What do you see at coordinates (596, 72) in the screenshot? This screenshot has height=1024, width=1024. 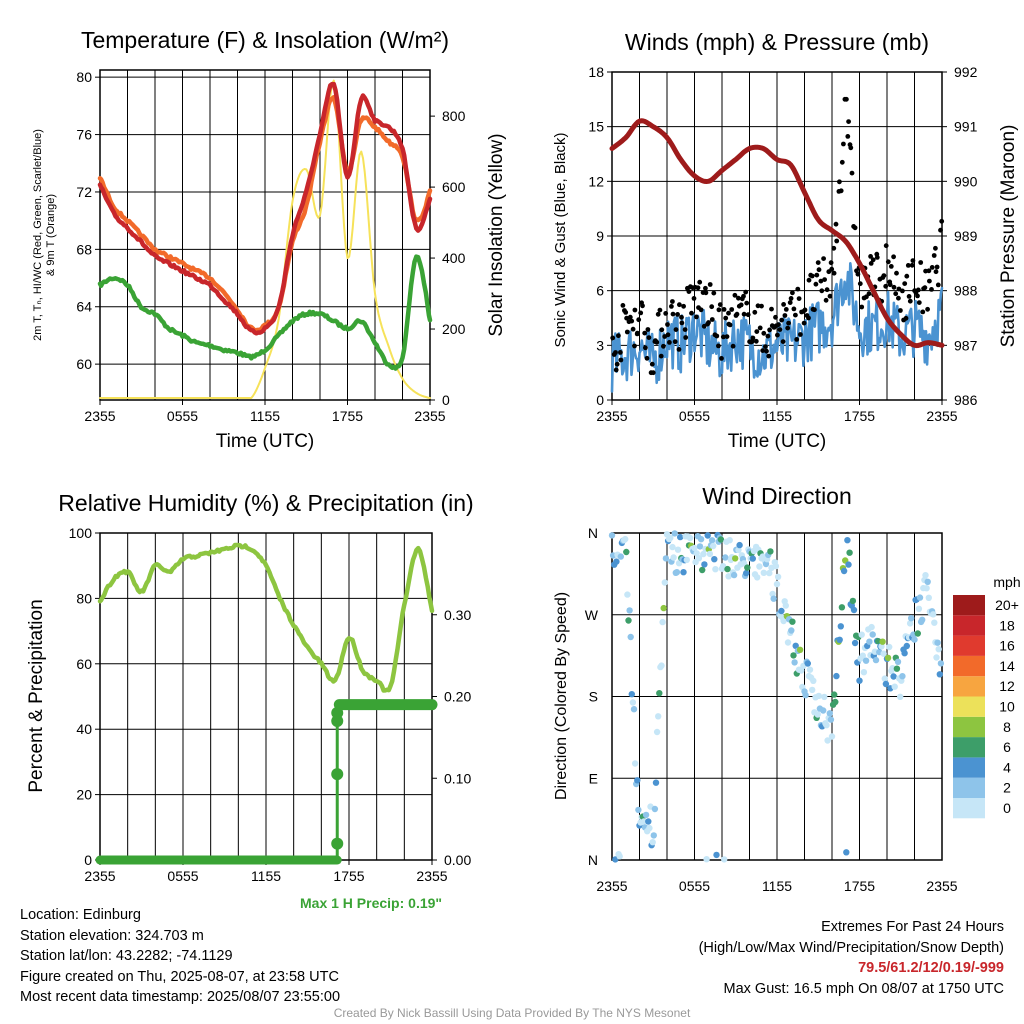 I see `wind-y-tick-label: 18` at bounding box center [596, 72].